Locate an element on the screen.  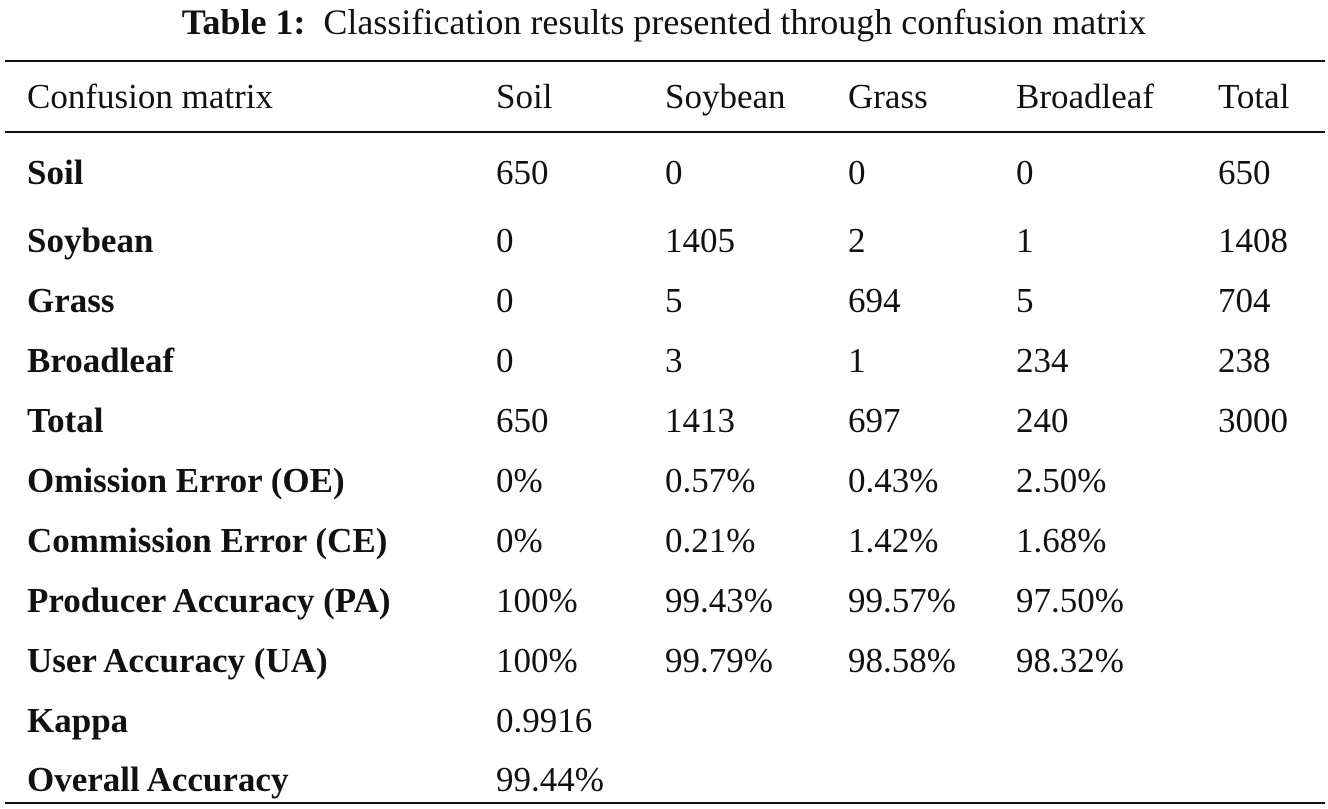
table-cell: 694 is located at coordinates (874, 300).